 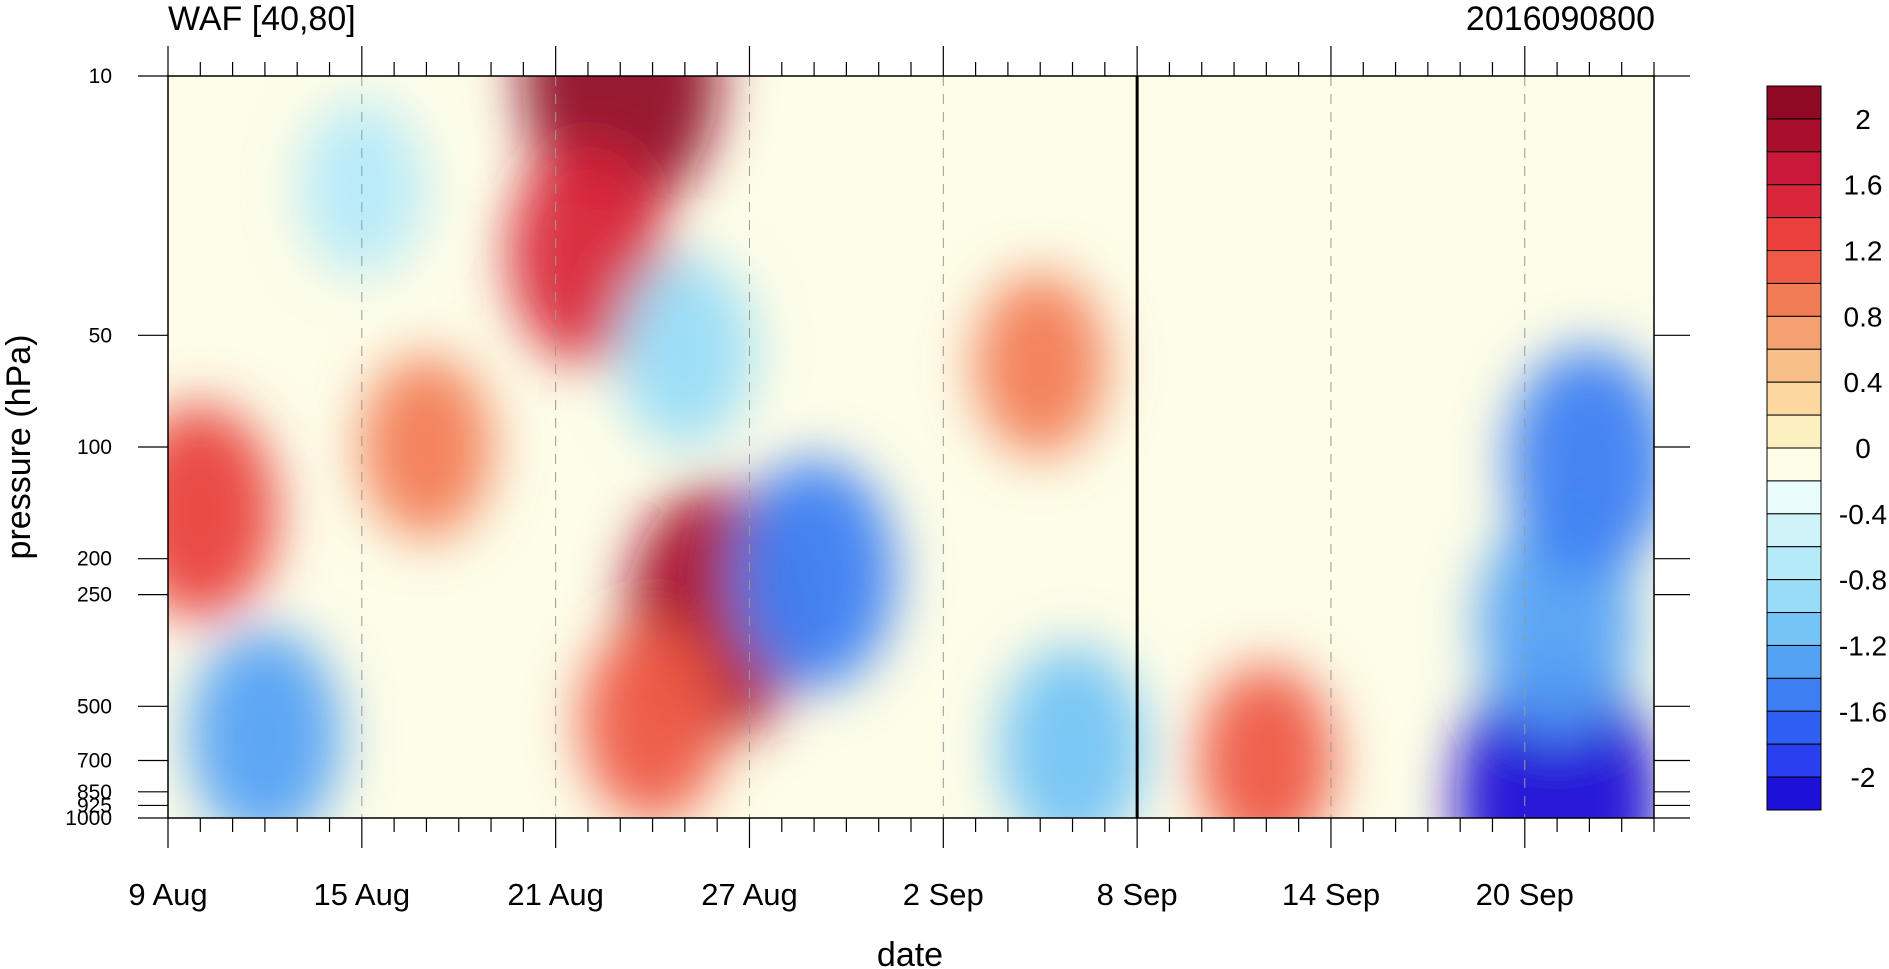 What do you see at coordinates (1863, 777) in the screenshot?
I see `colorbar-label: -2` at bounding box center [1863, 777].